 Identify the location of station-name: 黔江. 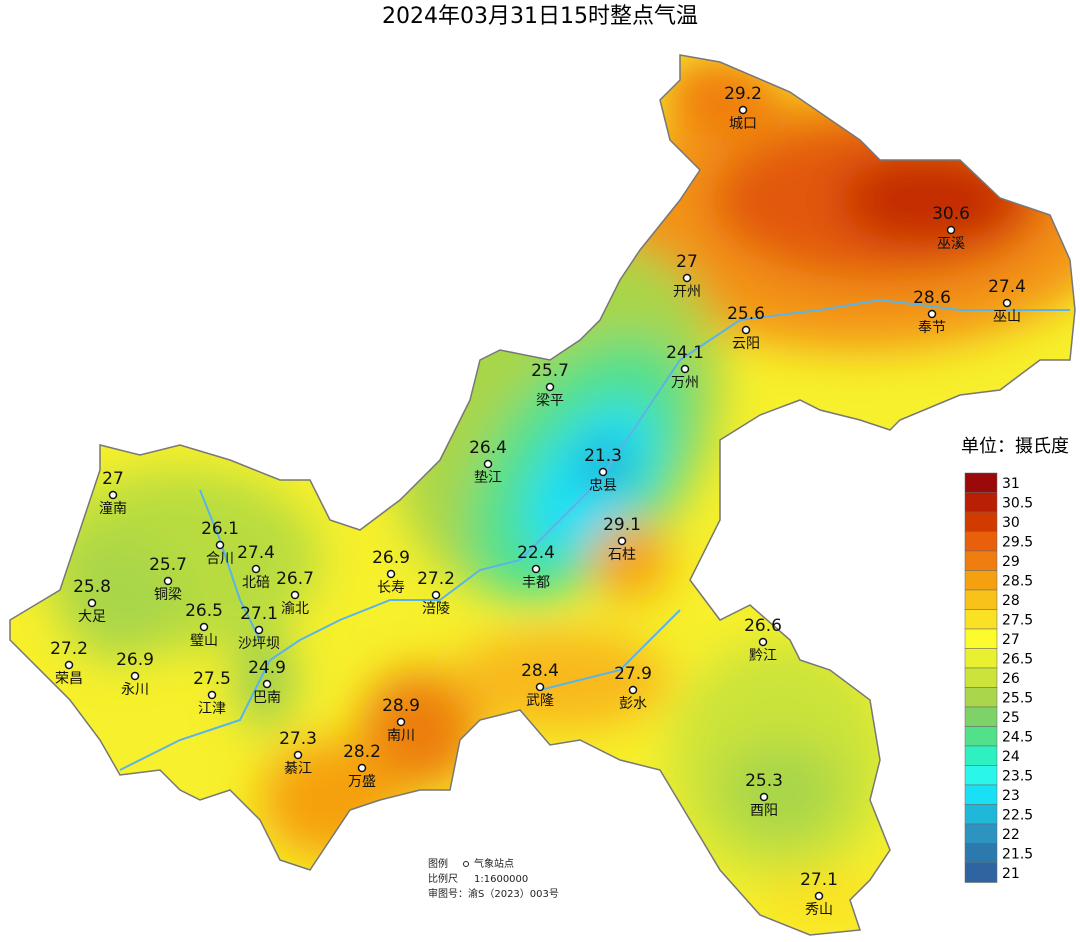
(763, 656).